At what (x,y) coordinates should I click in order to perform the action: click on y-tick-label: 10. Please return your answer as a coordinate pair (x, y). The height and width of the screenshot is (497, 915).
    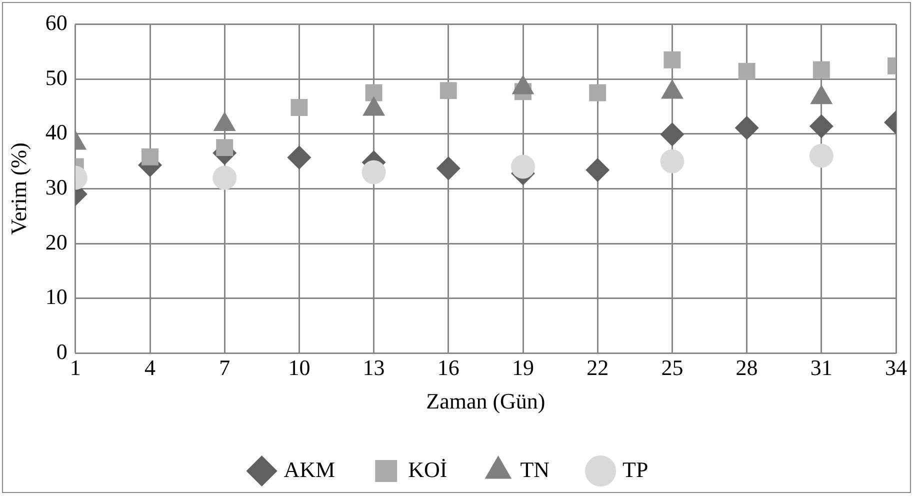
    Looking at the image, I should click on (56, 297).